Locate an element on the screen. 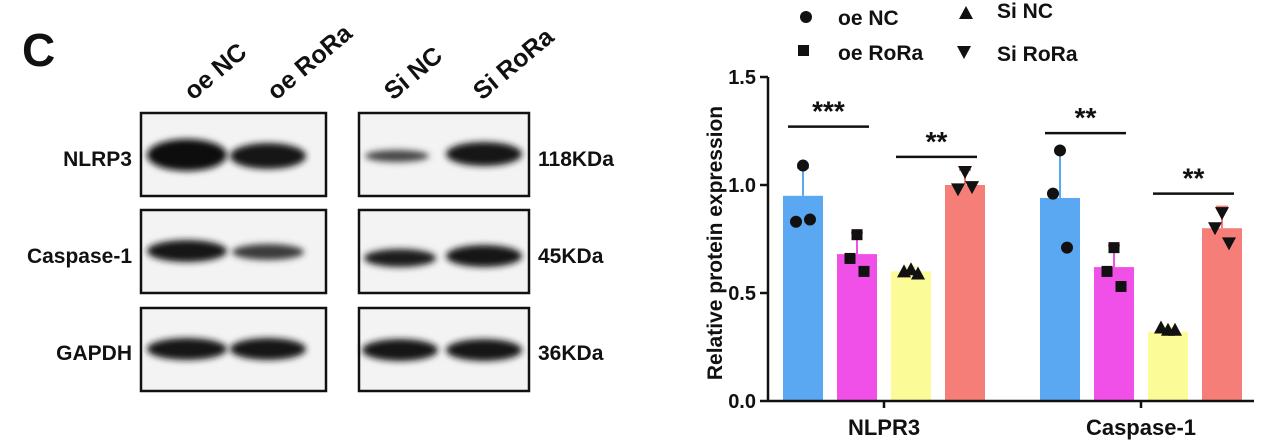 The image size is (1266, 443). lane-label-si-rora: Si RoRa is located at coordinates (514, 64).